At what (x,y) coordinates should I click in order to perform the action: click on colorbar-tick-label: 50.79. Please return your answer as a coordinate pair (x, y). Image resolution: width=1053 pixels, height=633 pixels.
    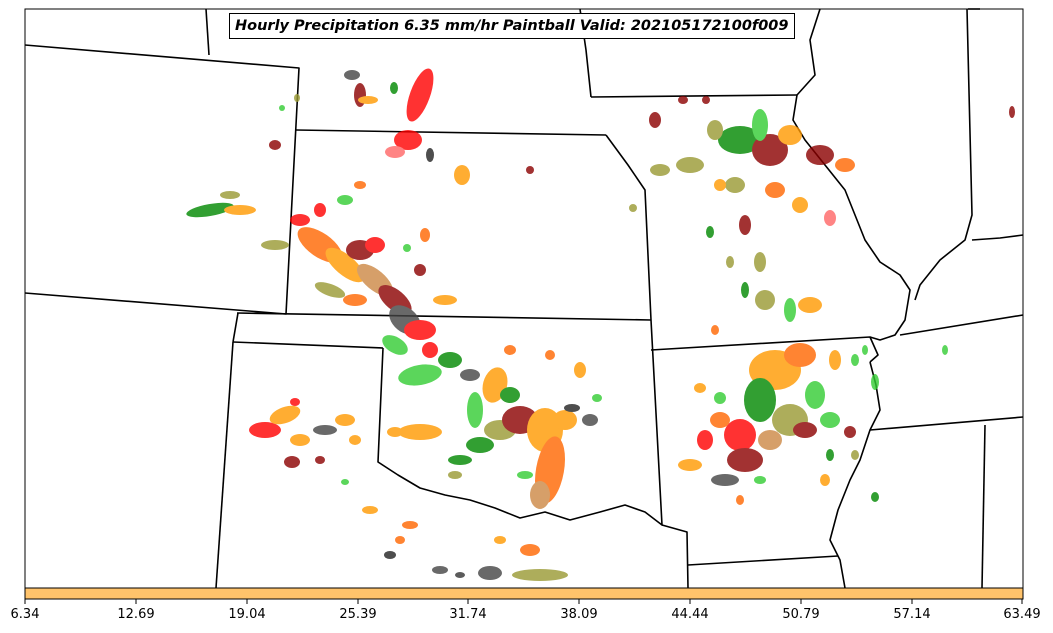
    Looking at the image, I should click on (801, 614).